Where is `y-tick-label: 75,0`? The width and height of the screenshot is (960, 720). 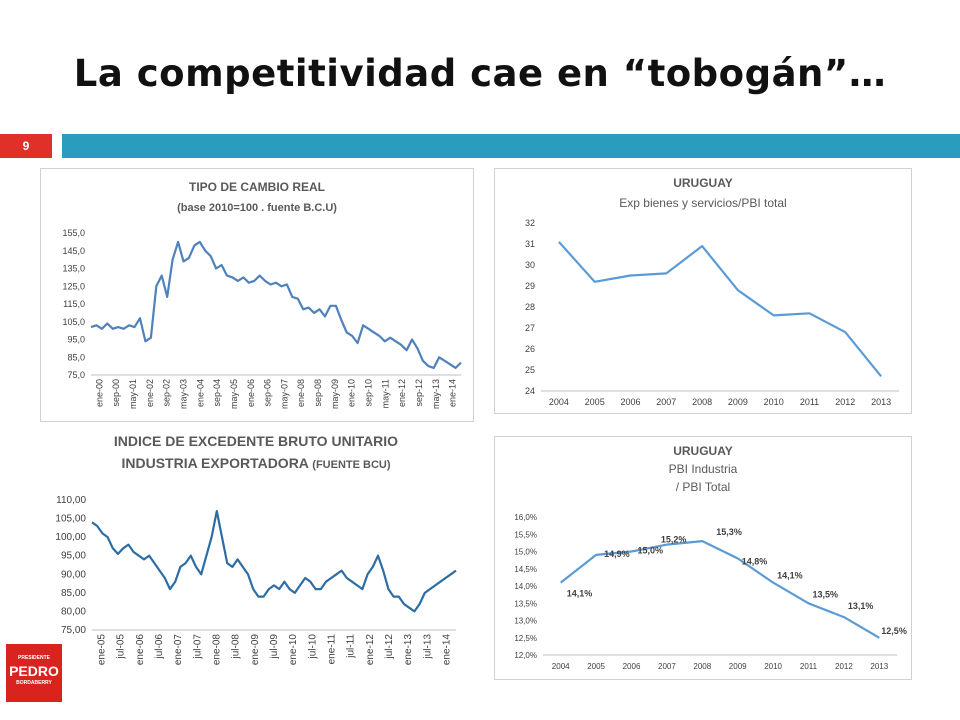 y-tick-label: 75,0 is located at coordinates (76, 375).